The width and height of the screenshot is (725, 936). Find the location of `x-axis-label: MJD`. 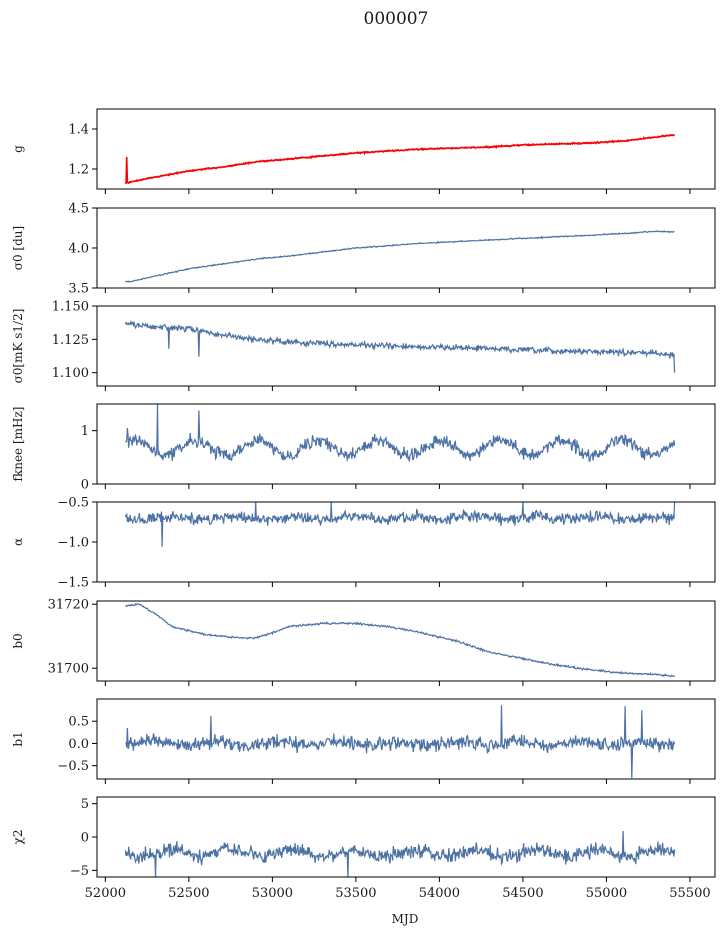

x-axis-label: MJD is located at coordinates (405, 919).